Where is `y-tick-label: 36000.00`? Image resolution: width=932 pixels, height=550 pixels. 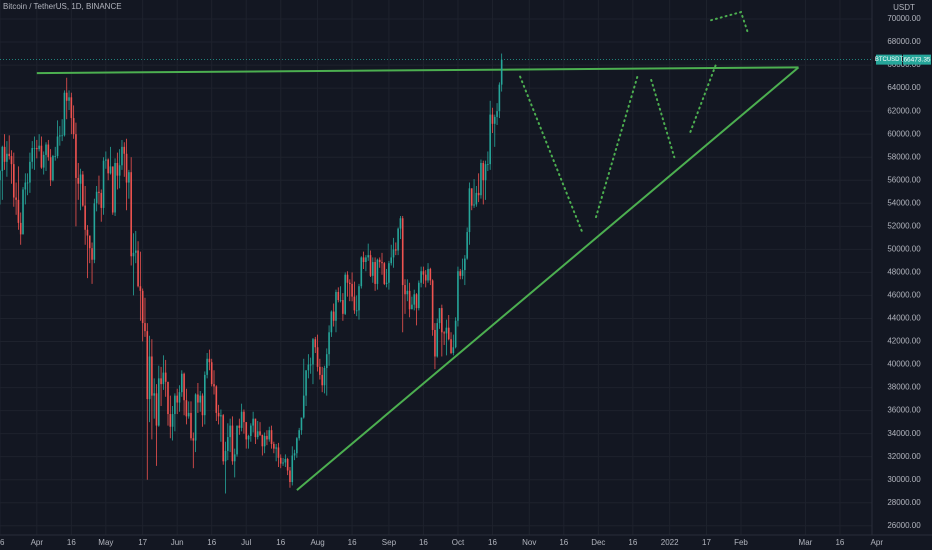 y-tick-label: 36000.00 is located at coordinates (904, 410).